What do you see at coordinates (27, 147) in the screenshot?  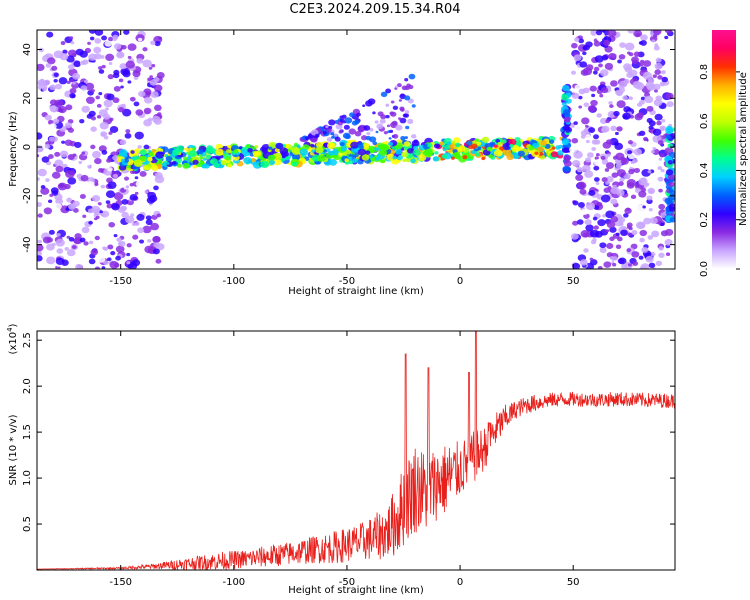 I see `y-tick-label: 0` at bounding box center [27, 147].